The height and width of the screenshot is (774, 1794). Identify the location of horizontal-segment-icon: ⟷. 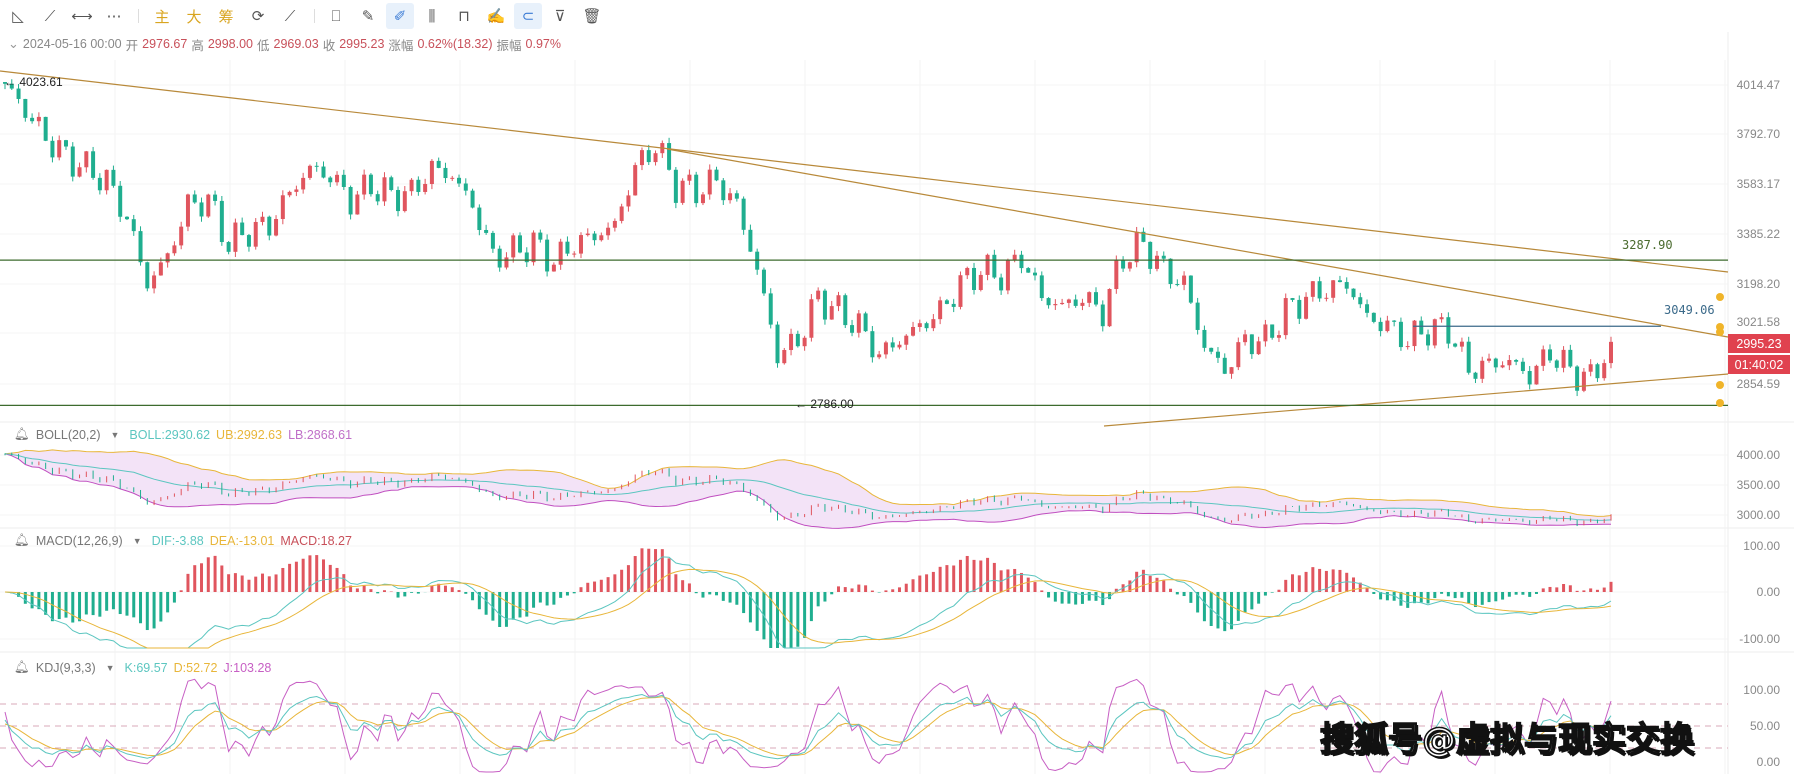
(82, 16).